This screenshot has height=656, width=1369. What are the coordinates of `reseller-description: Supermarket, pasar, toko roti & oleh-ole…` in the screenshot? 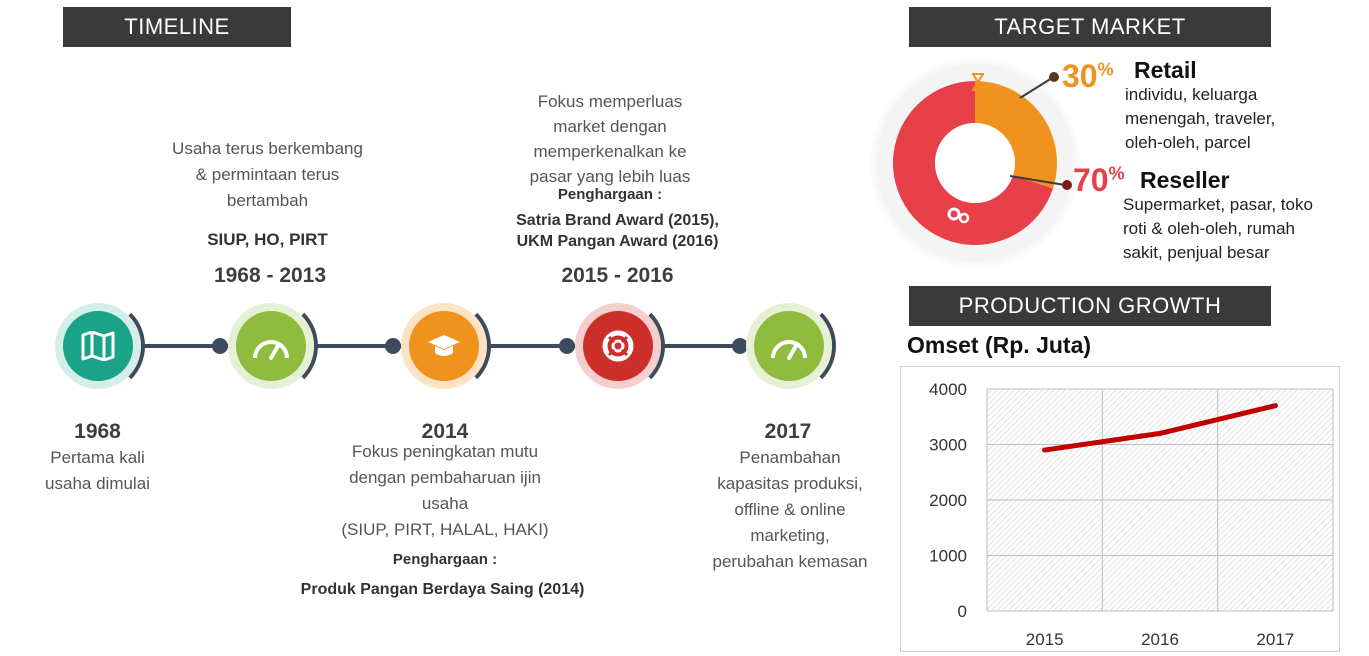 It's located at (1218, 228).